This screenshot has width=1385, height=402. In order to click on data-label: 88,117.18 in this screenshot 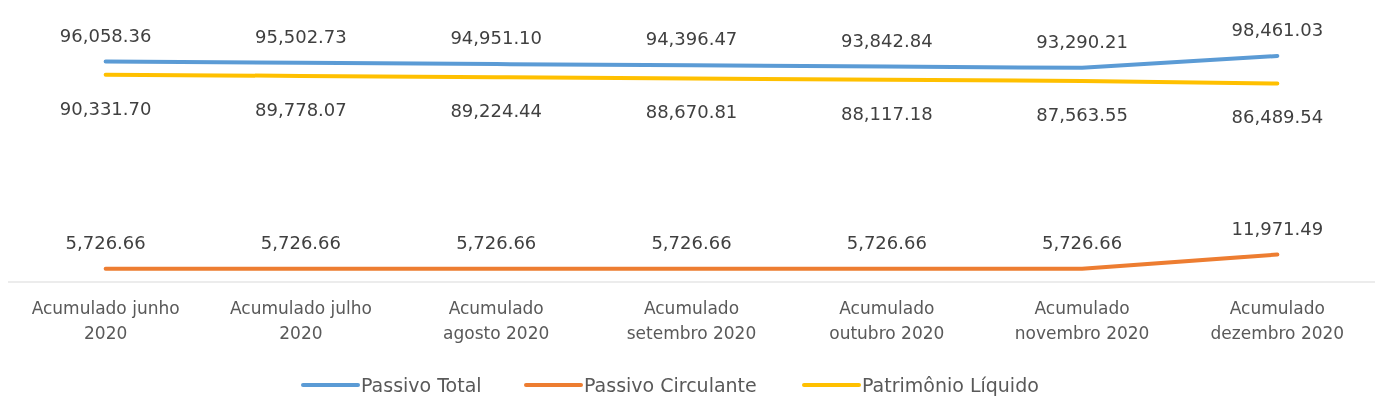, I will do `click(886, 113)`.